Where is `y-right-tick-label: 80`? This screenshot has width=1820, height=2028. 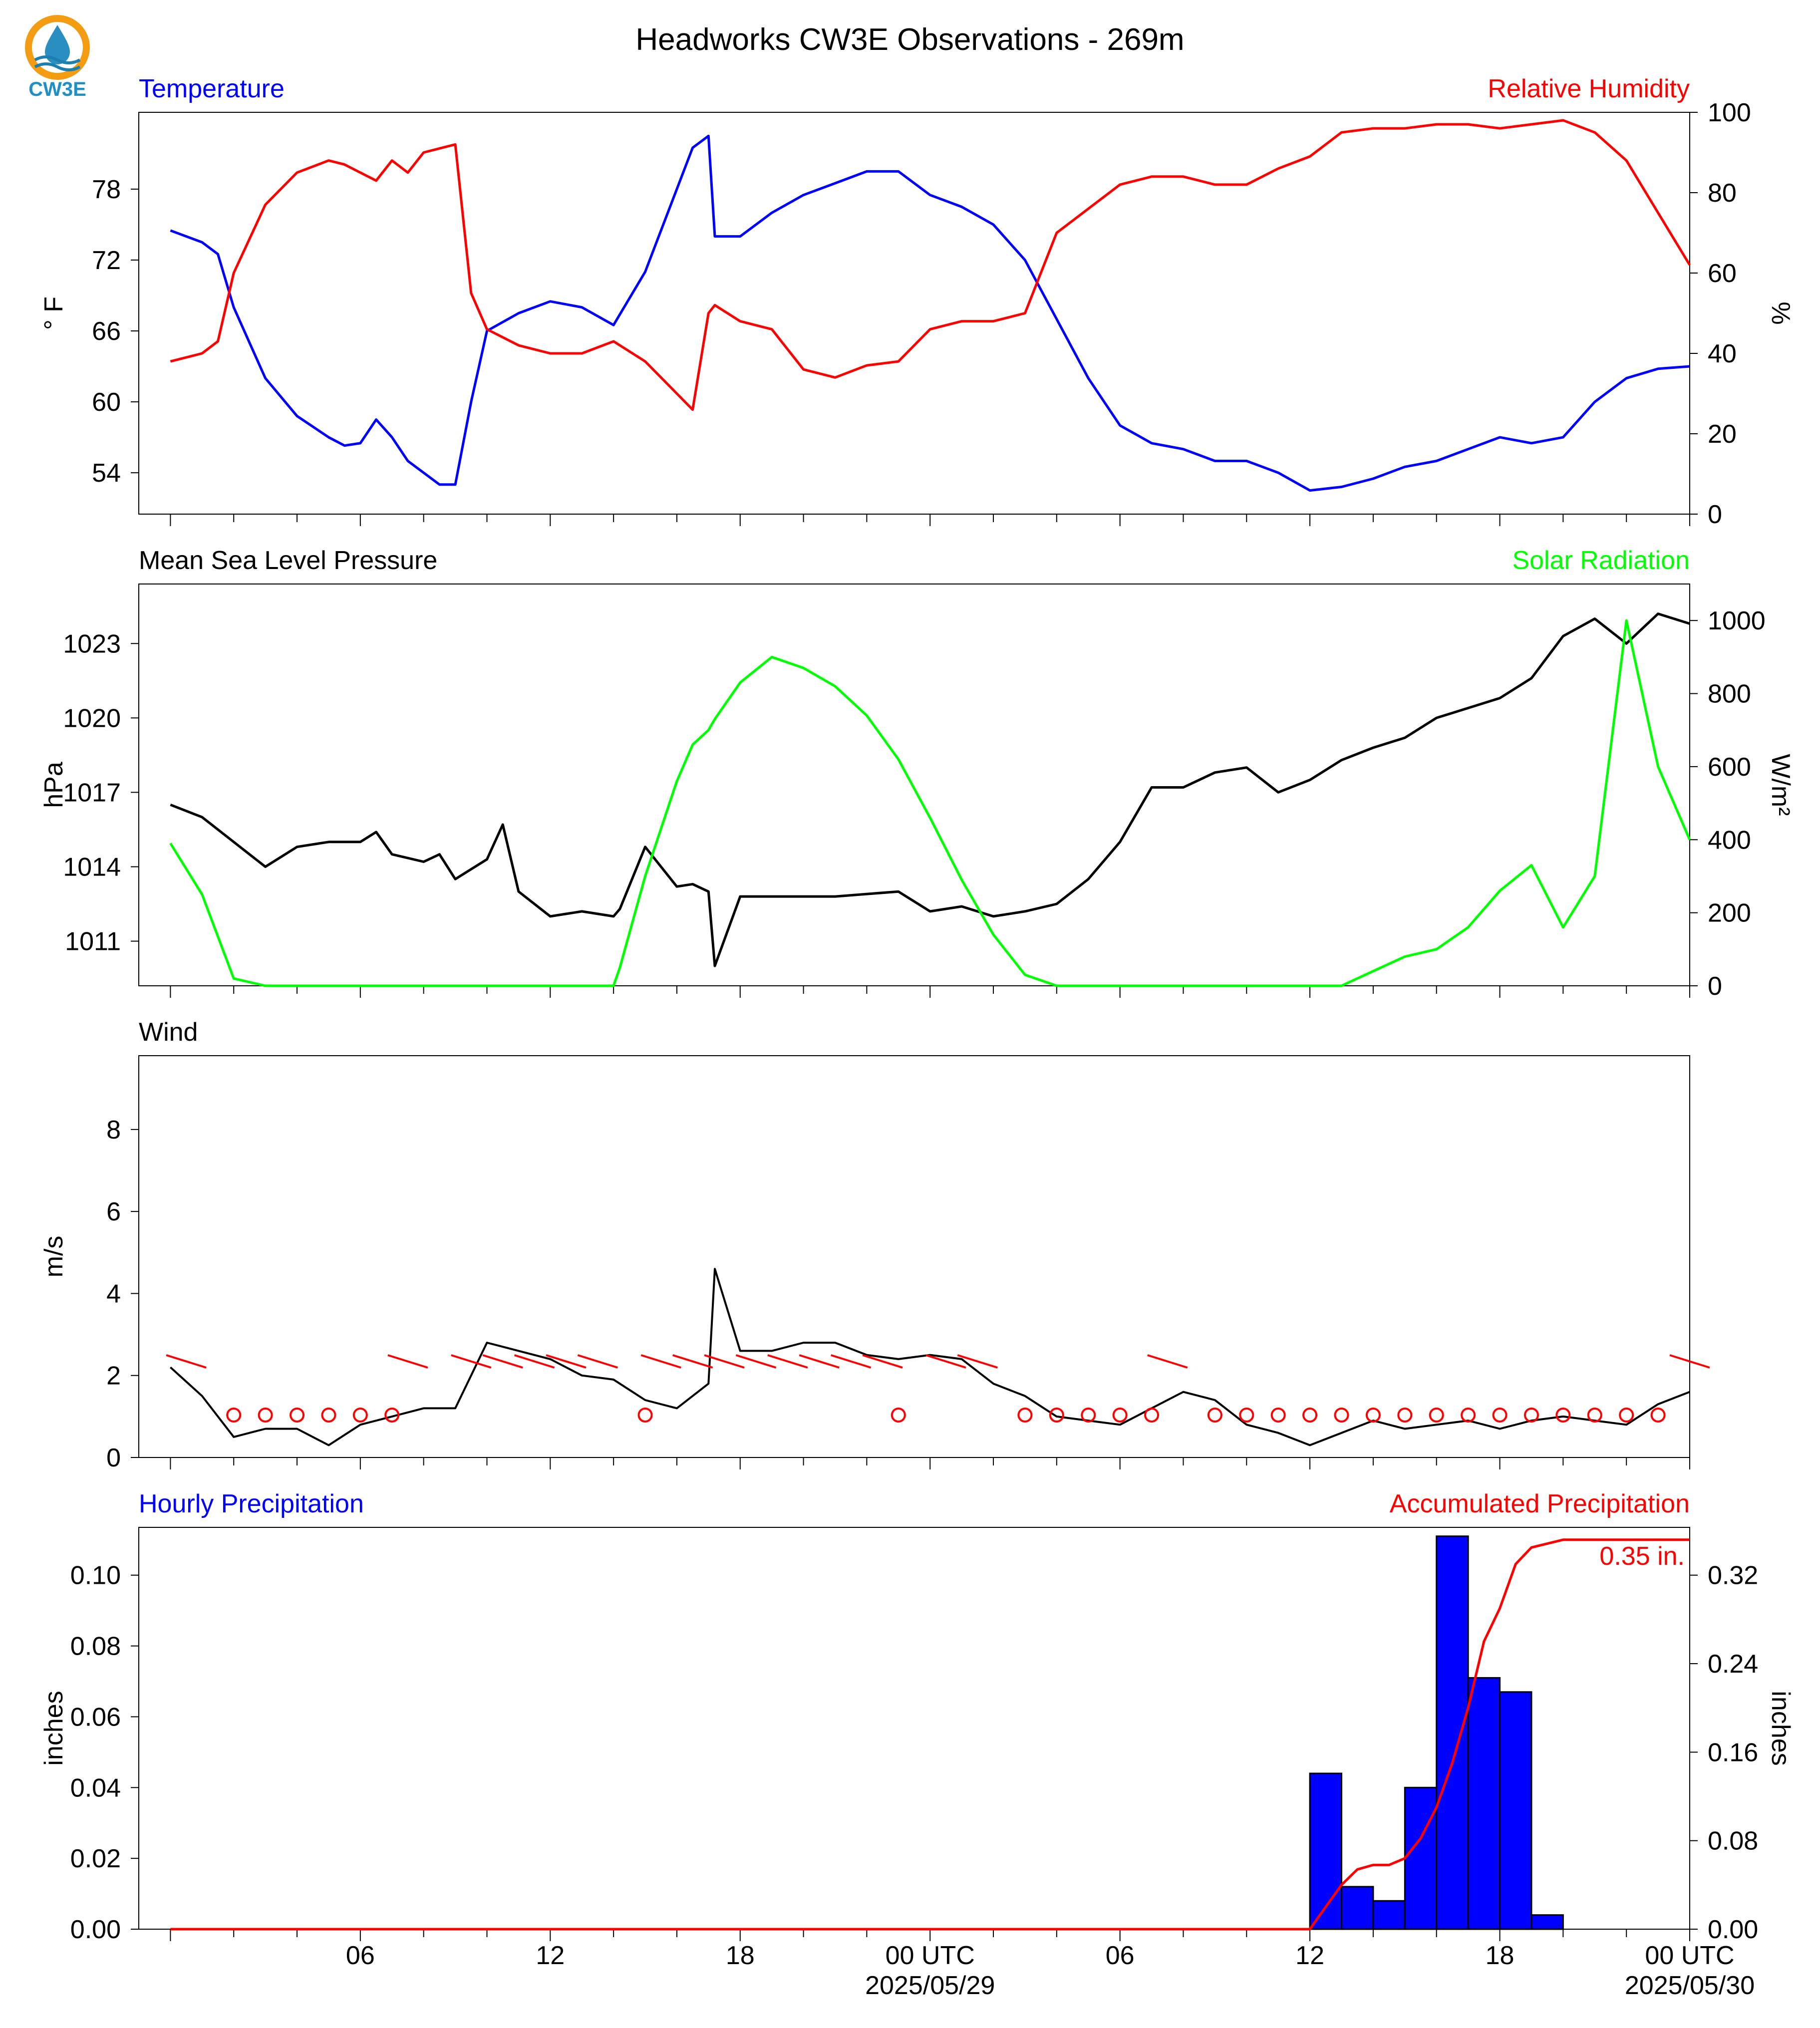
y-right-tick-label: 80 is located at coordinates (1722, 193).